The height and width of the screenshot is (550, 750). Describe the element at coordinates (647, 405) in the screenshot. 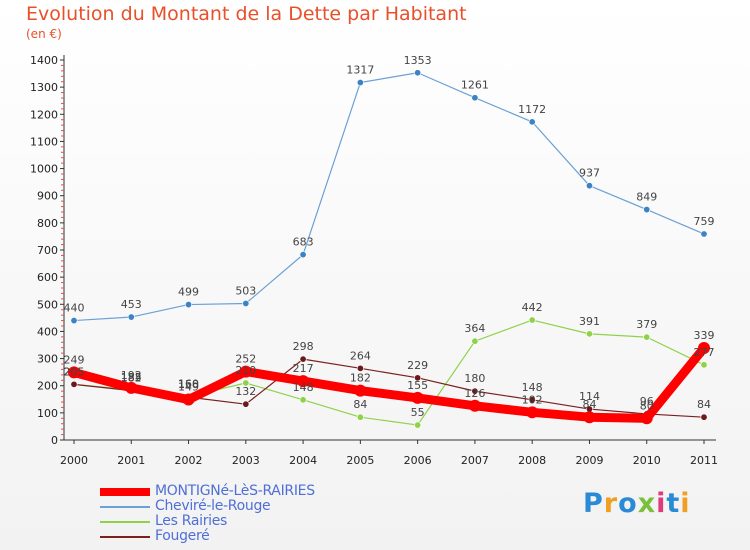

I see `data-label-montigne: 80` at that location.